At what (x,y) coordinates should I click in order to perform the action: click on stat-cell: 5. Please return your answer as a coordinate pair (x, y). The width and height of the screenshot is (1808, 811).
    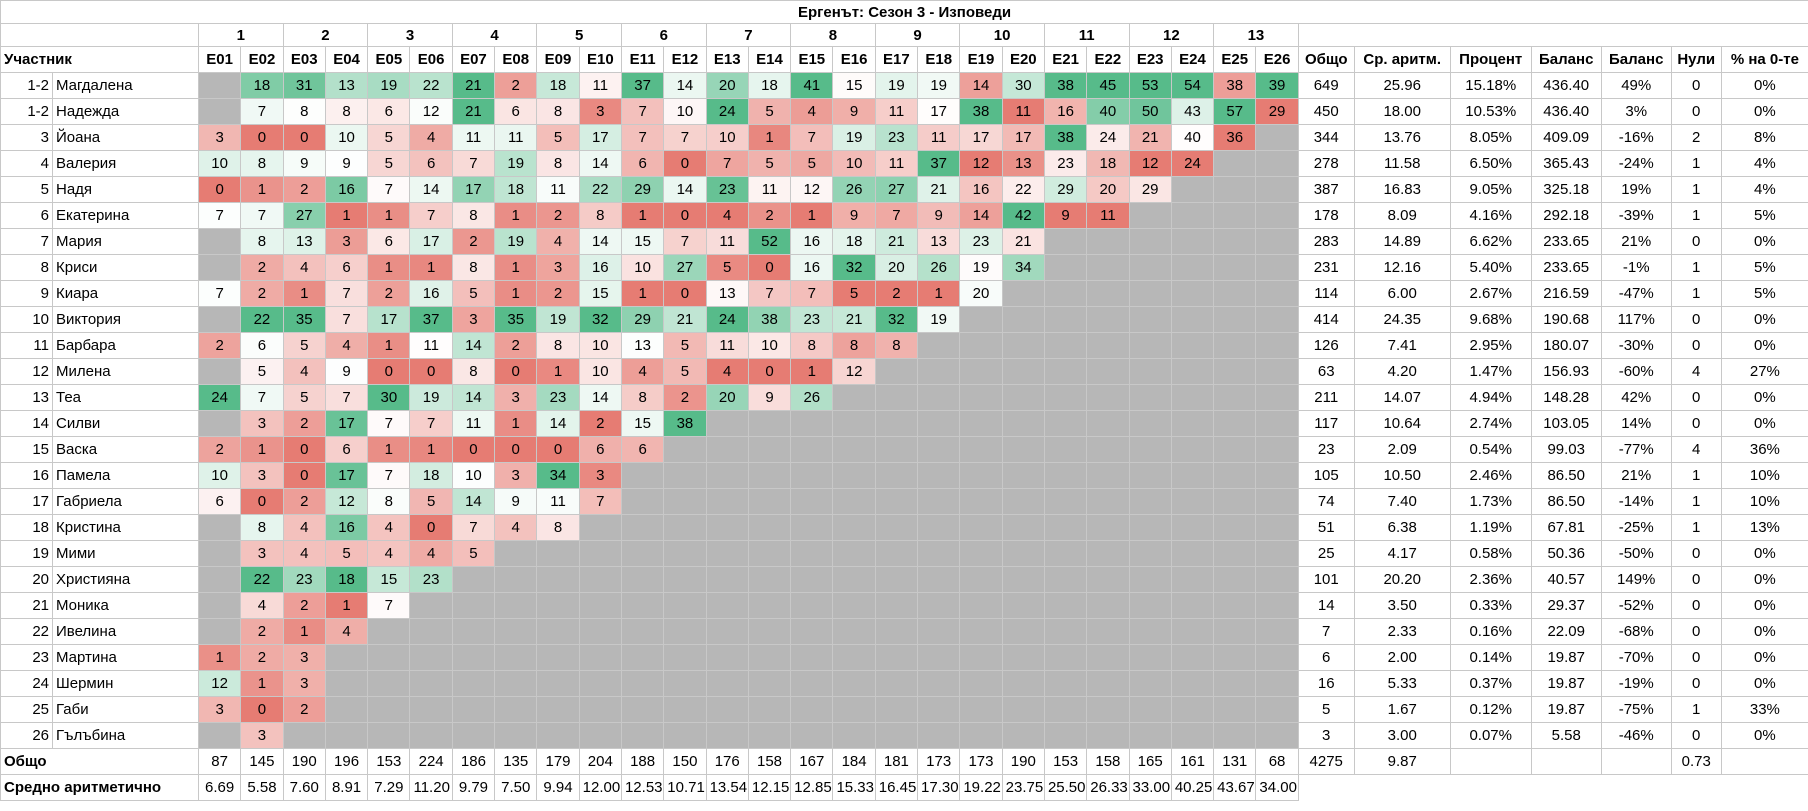
    Looking at the image, I should click on (1326, 709).